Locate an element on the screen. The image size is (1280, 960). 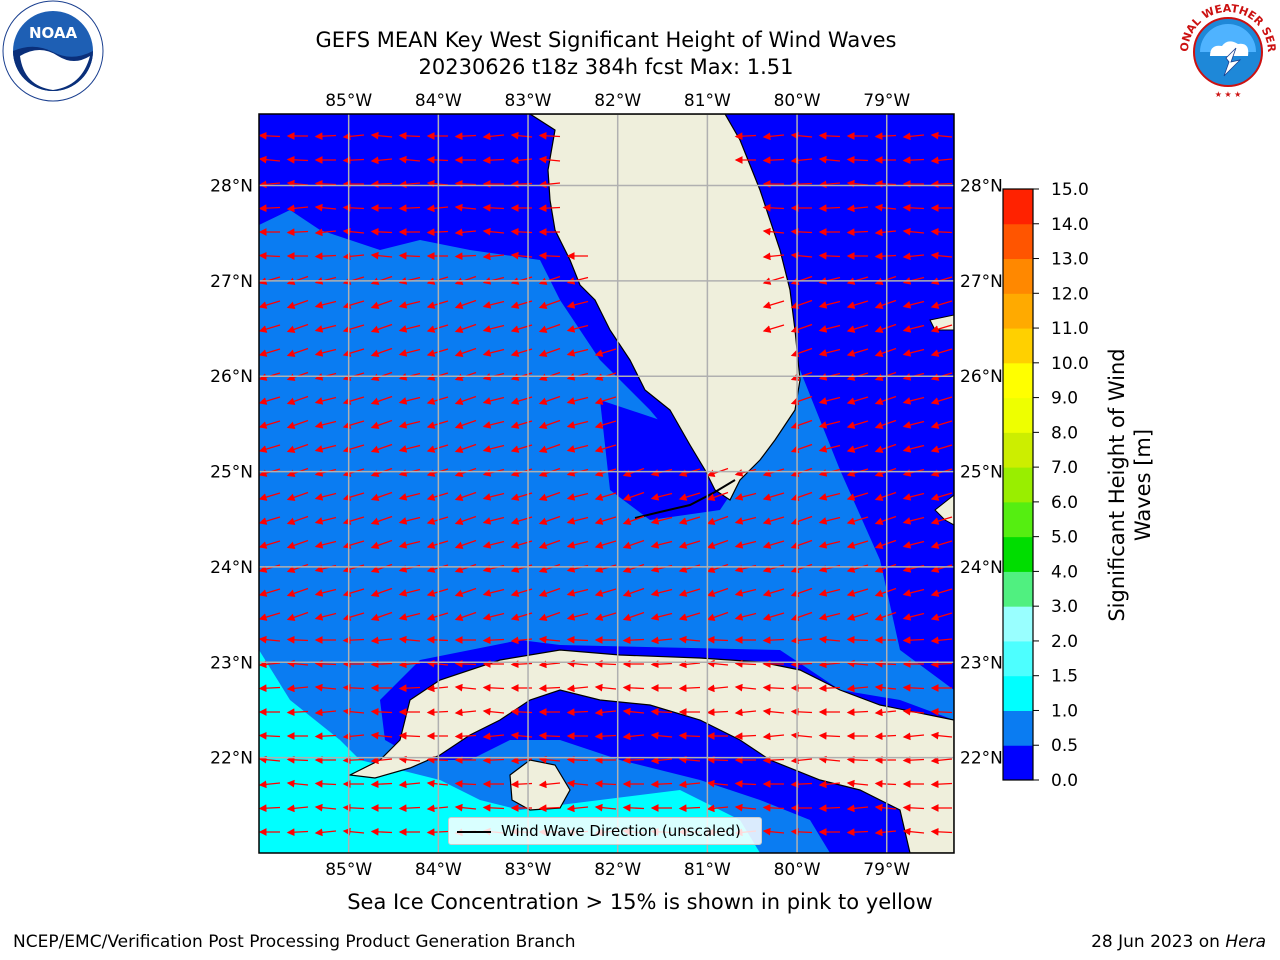
colorbar-tick-label: 6.0 is located at coordinates (1064, 503).